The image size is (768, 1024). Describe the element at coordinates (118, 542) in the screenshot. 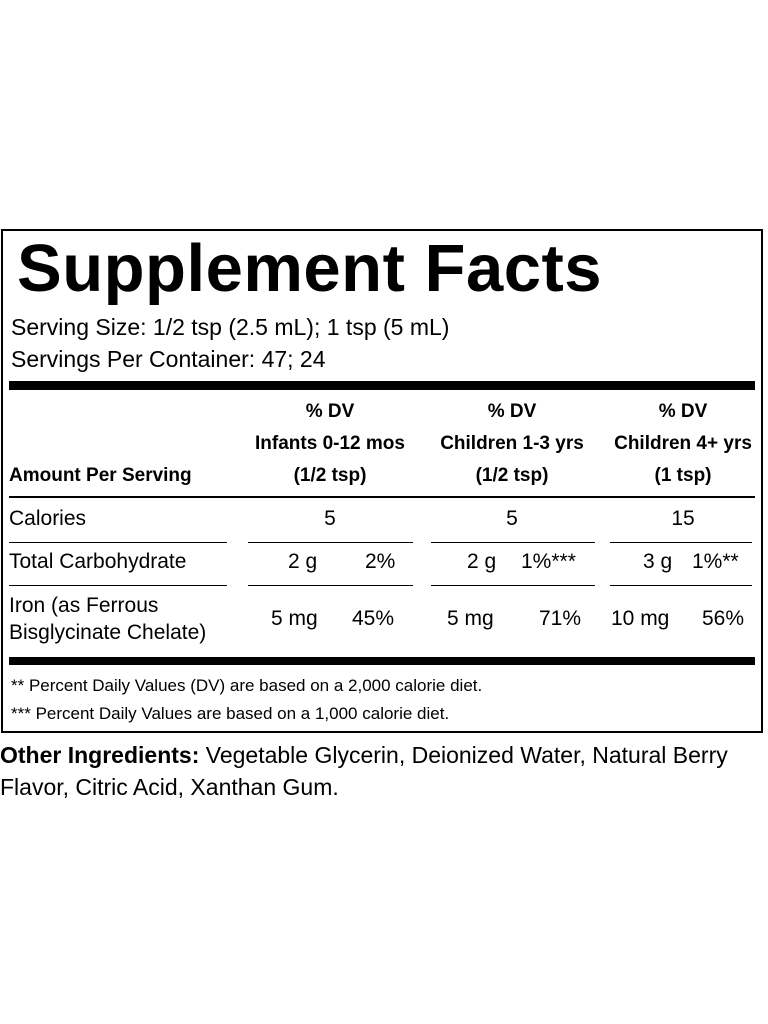

I see `row-rule-name` at that location.